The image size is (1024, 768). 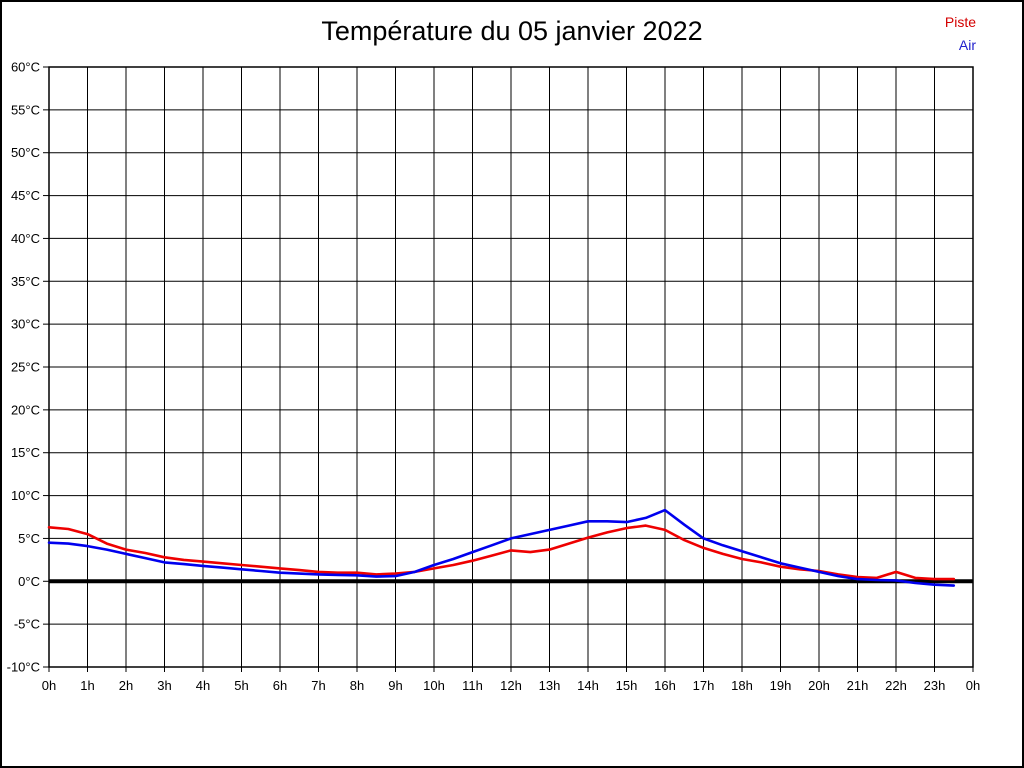 I want to click on x-tick-label: 3h, so click(x=164, y=685).